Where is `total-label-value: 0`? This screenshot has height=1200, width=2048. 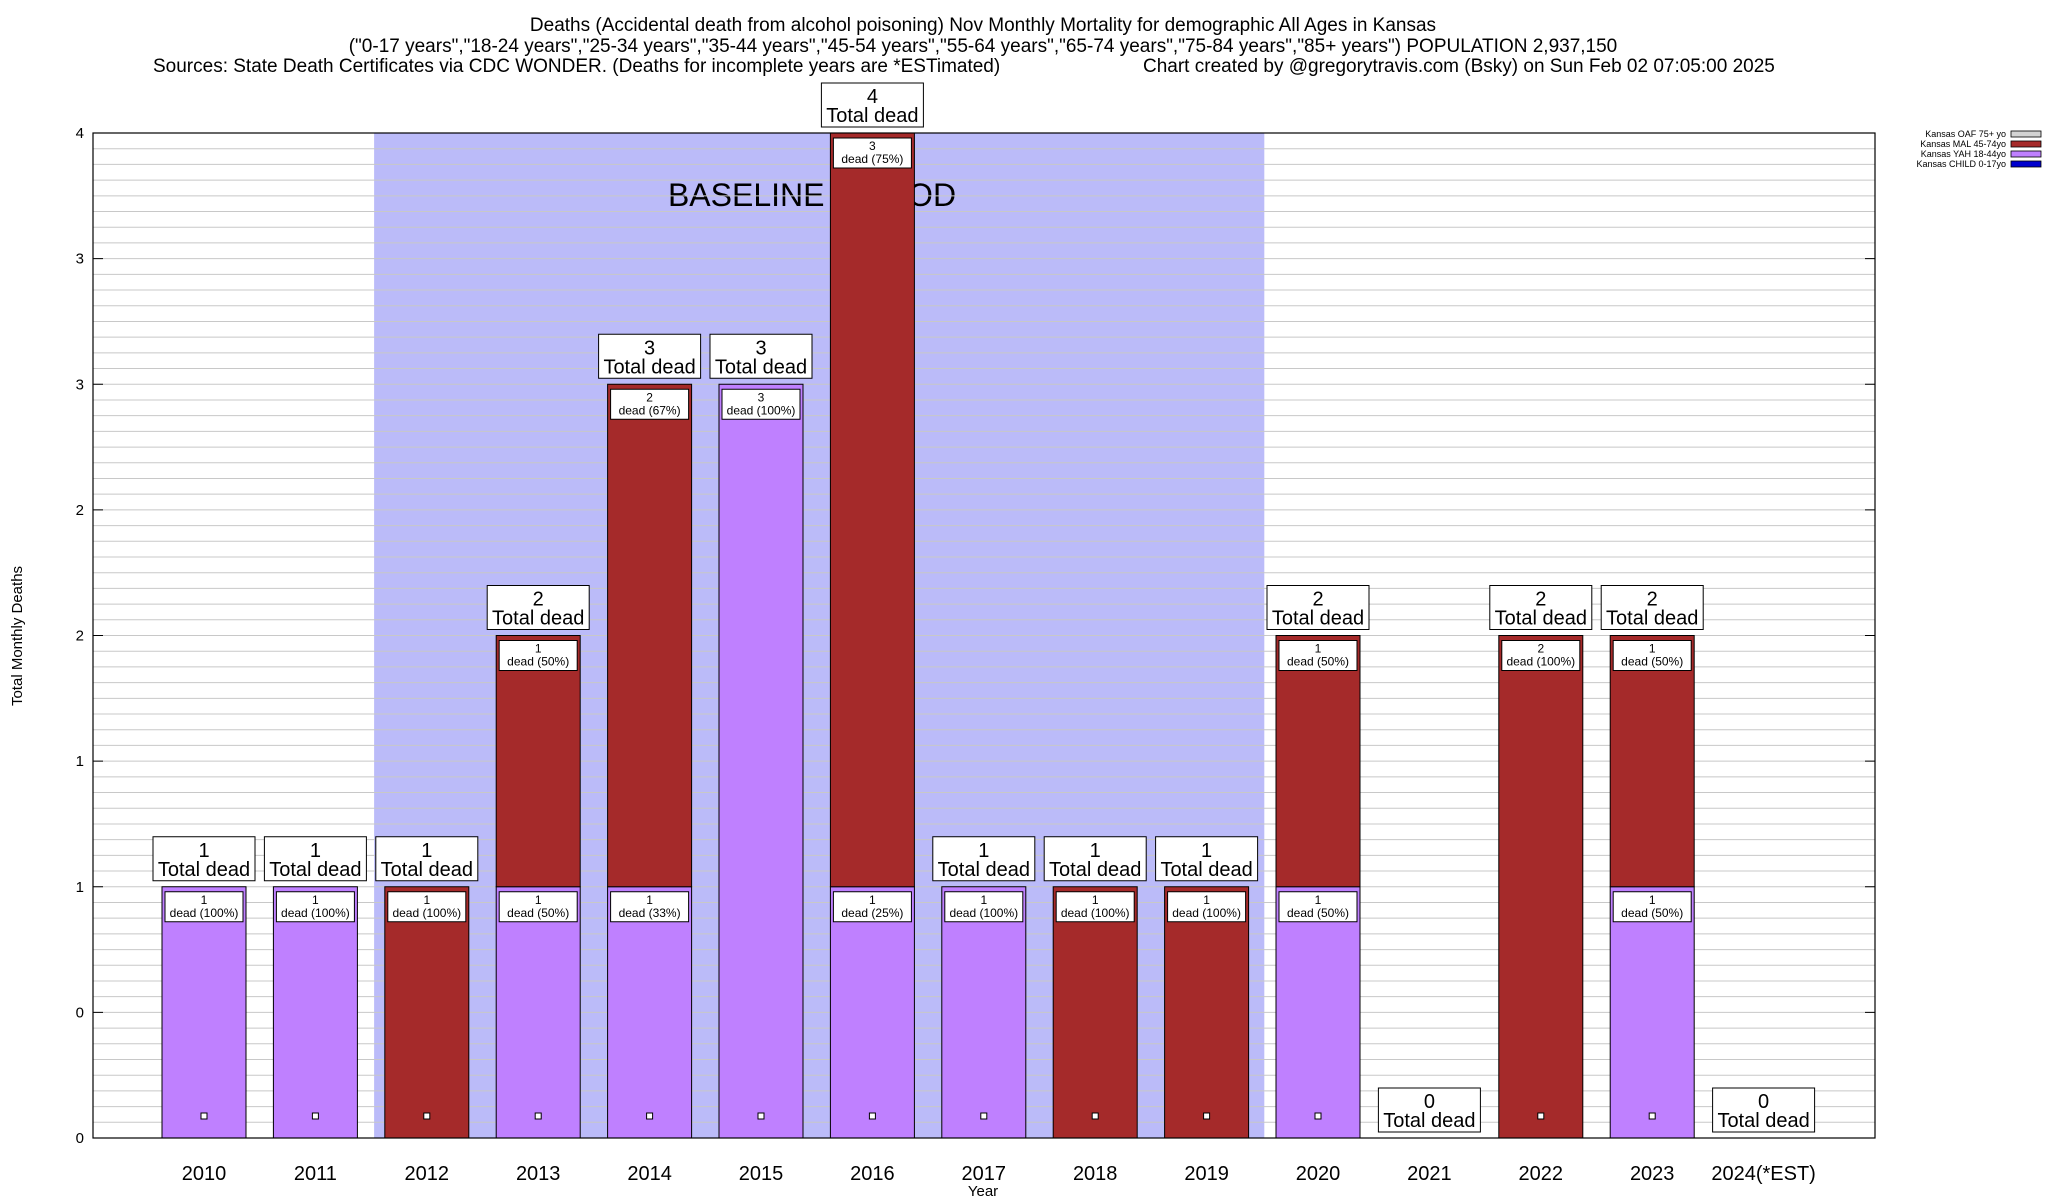 total-label-value: 0 is located at coordinates (1763, 1102).